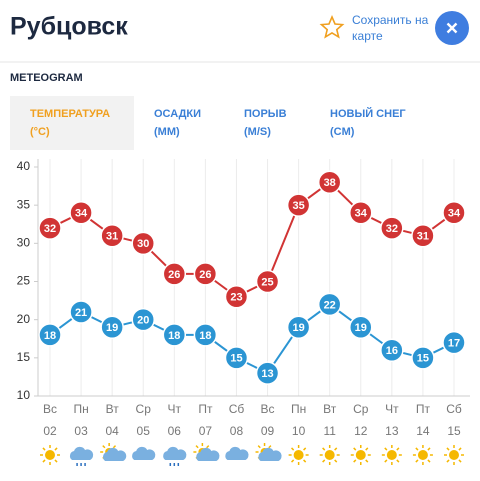 The image size is (480, 481). What do you see at coordinates (265, 123) in the screenshot?
I see `tab: ПОРЫВ (M/S)` at bounding box center [265, 123].